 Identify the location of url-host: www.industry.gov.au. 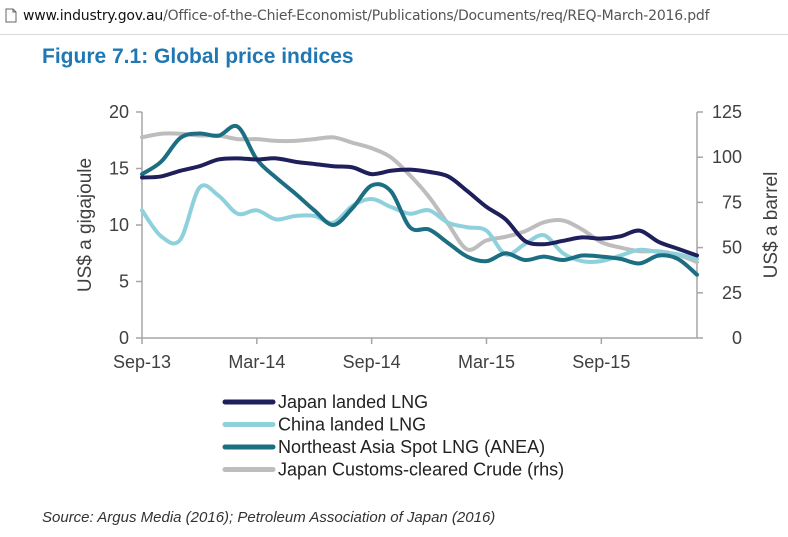
(93, 16).